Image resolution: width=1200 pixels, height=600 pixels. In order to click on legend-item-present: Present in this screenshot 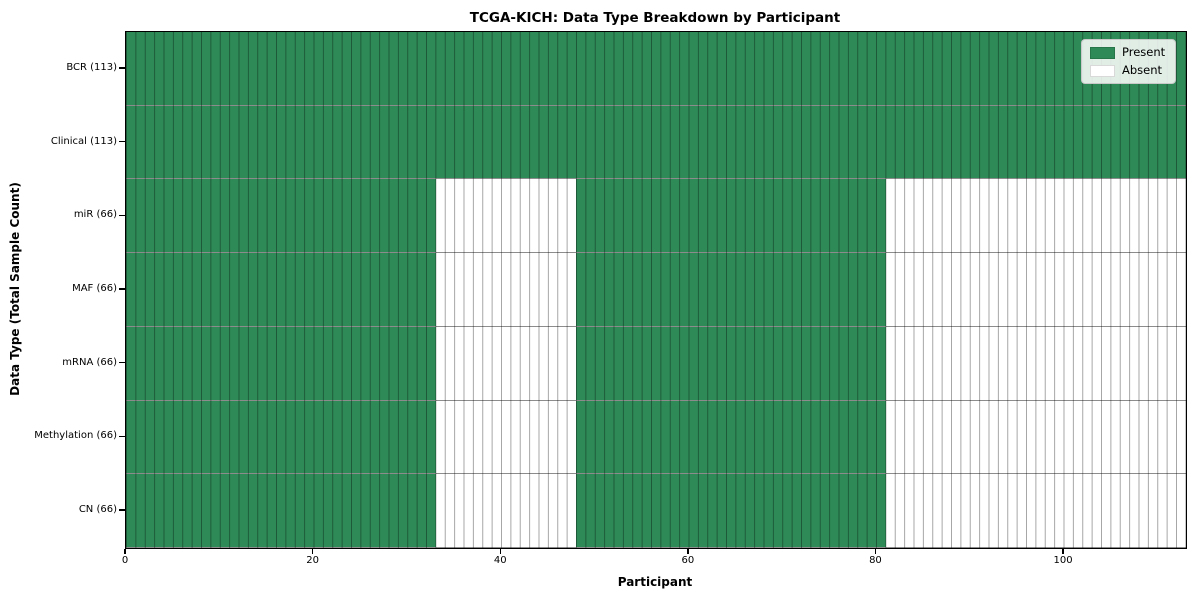, I will do `click(1127, 52)`.